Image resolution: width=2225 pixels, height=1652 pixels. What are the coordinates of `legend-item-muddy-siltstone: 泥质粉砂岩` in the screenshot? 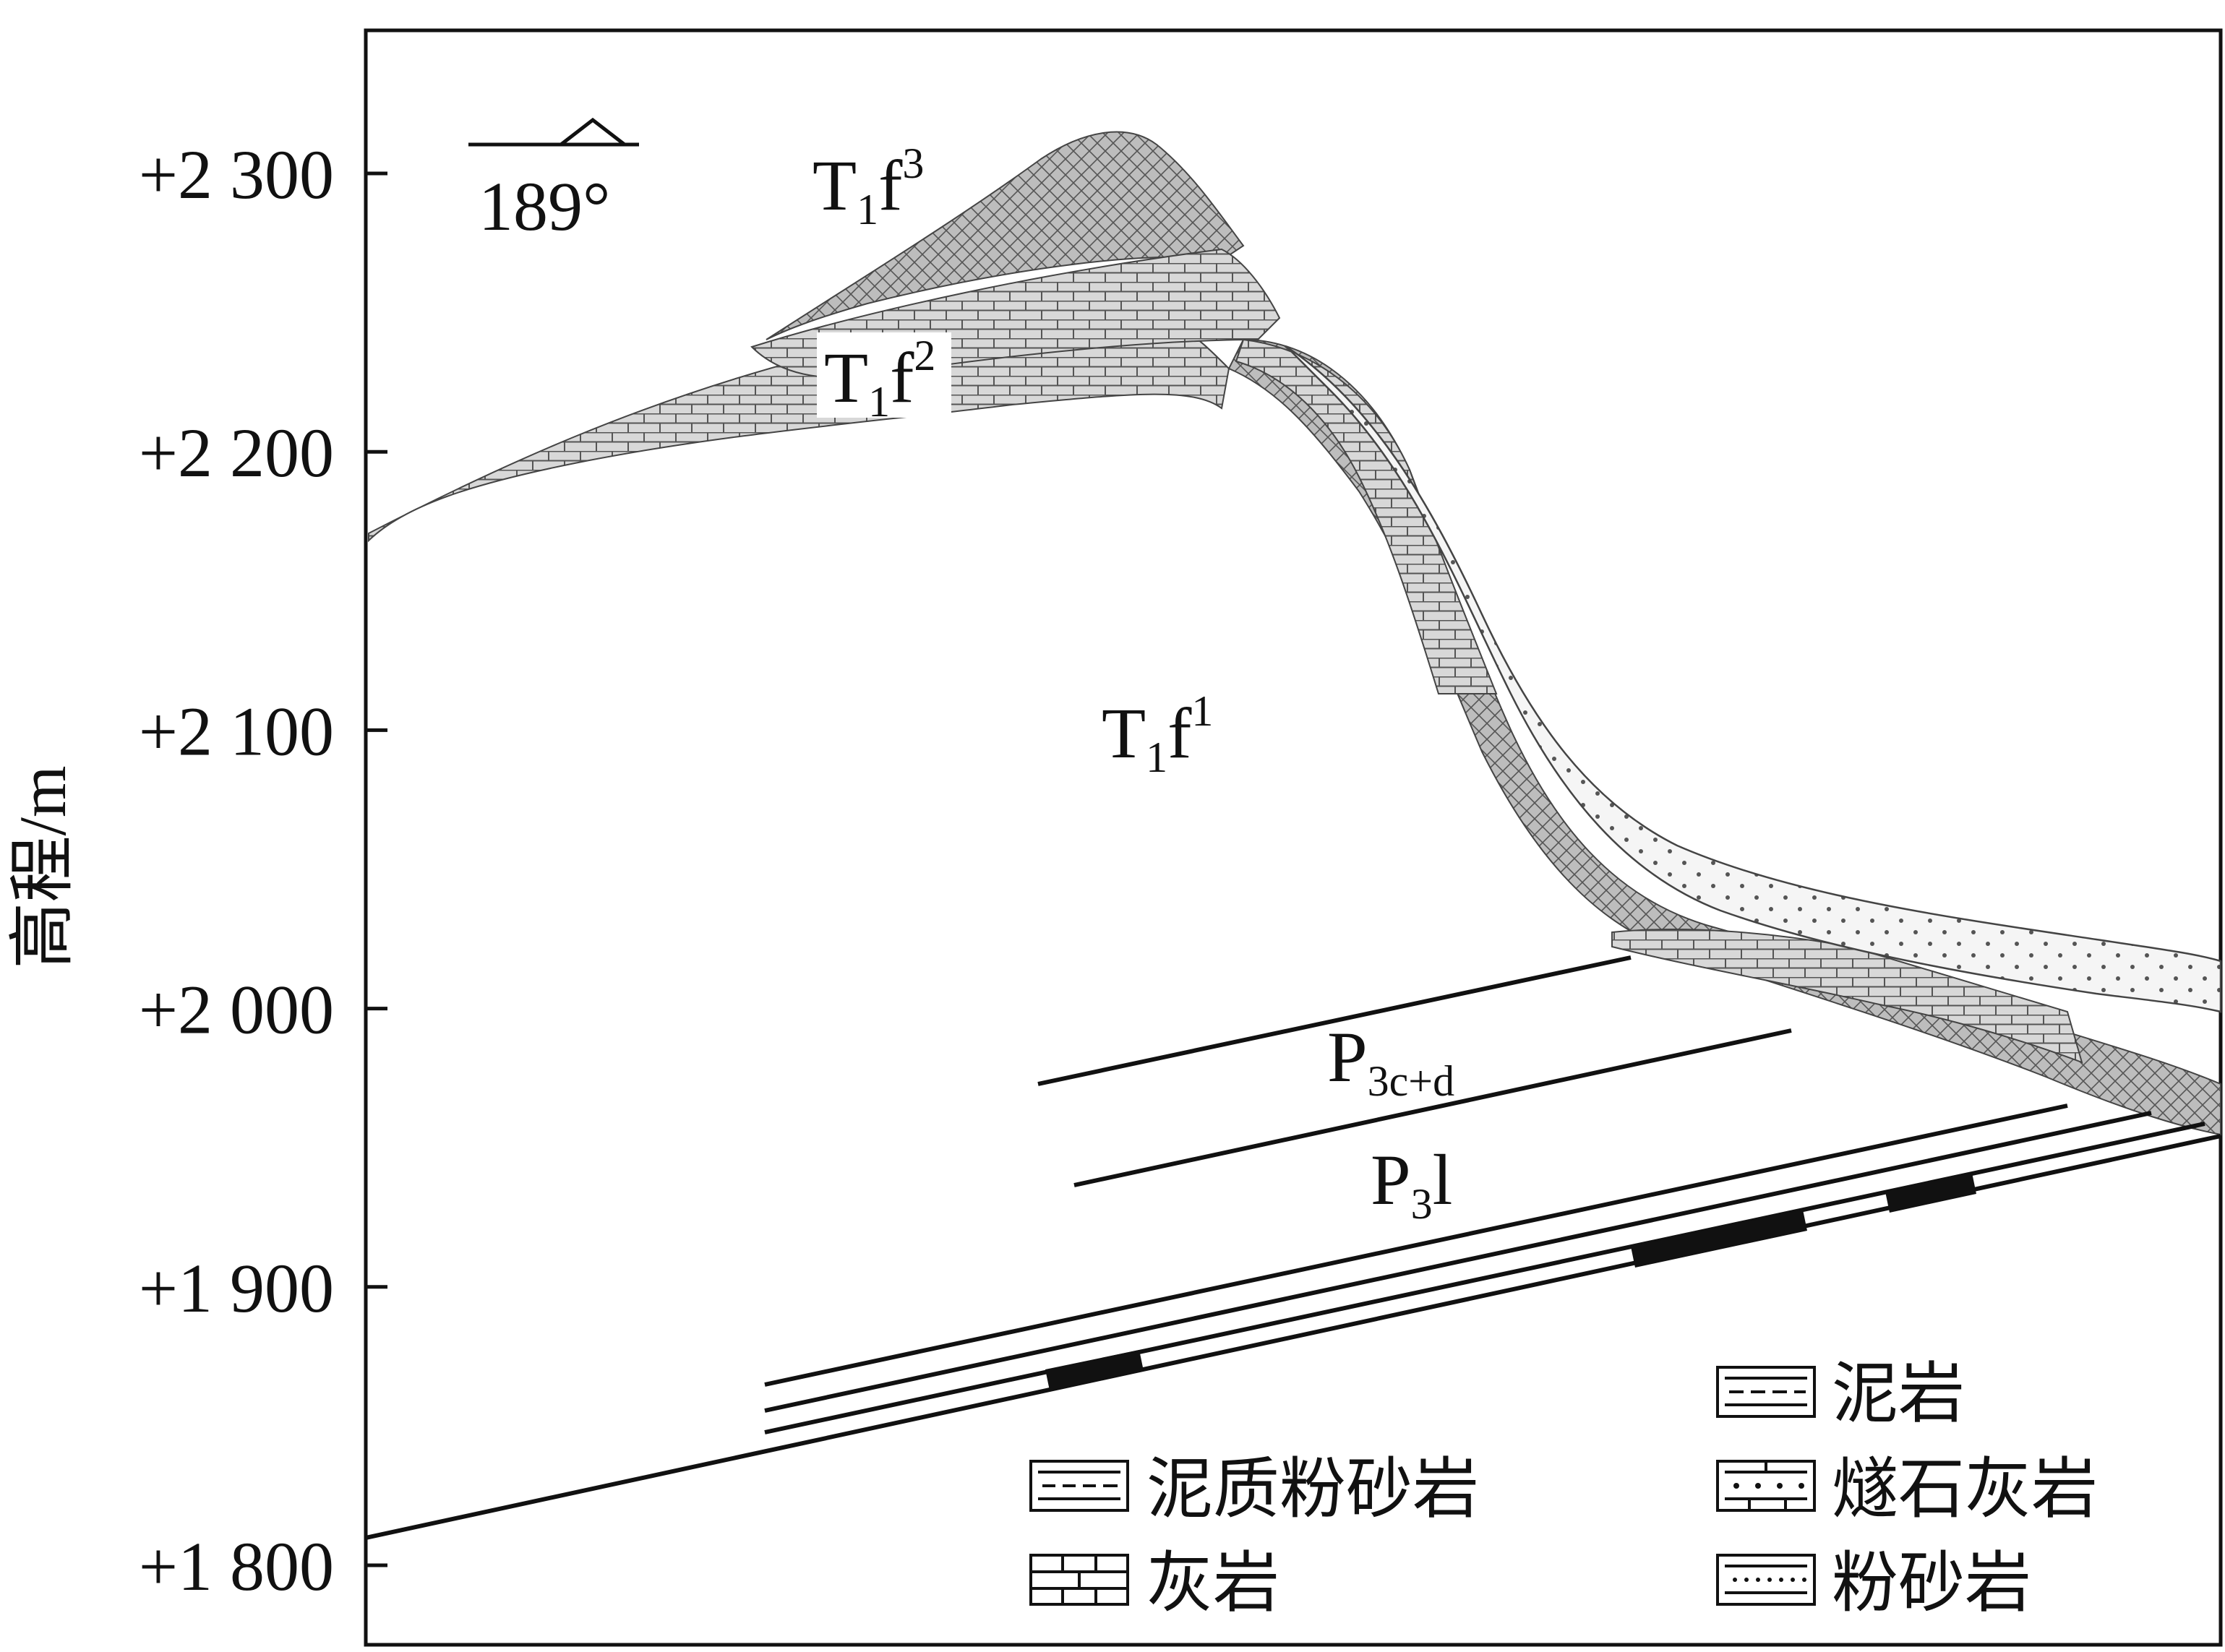 It's located at (1254, 1489).